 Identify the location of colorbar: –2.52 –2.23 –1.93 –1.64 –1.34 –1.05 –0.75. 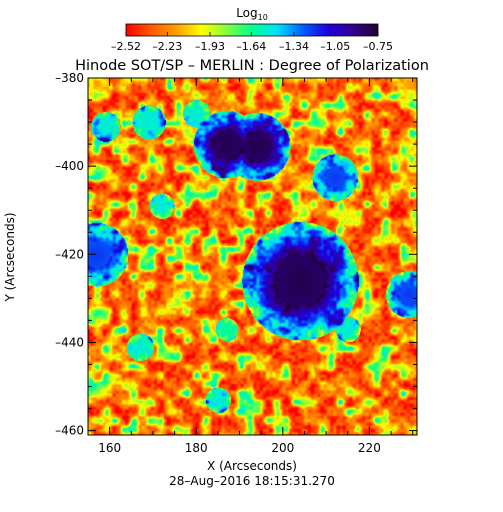
(252, 38).